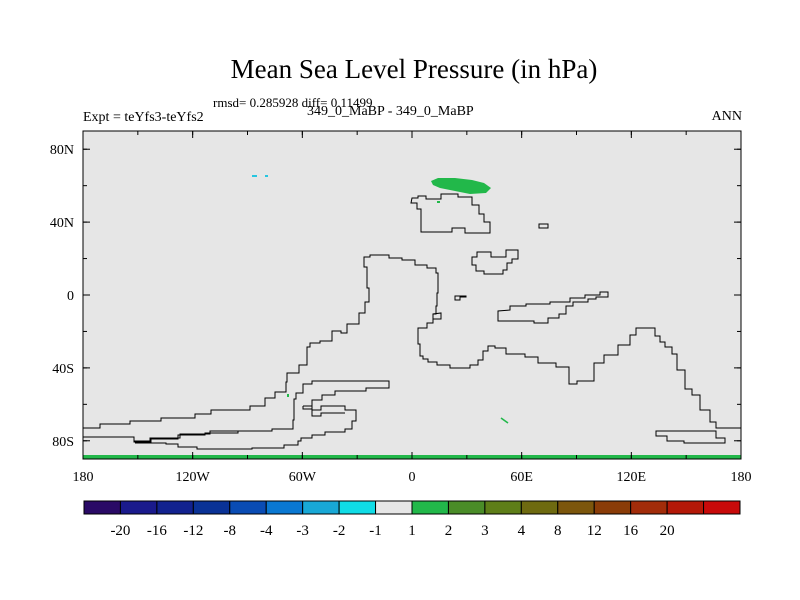  Describe the element at coordinates (303, 477) in the screenshot. I see `x-tick-label: 60W` at that location.